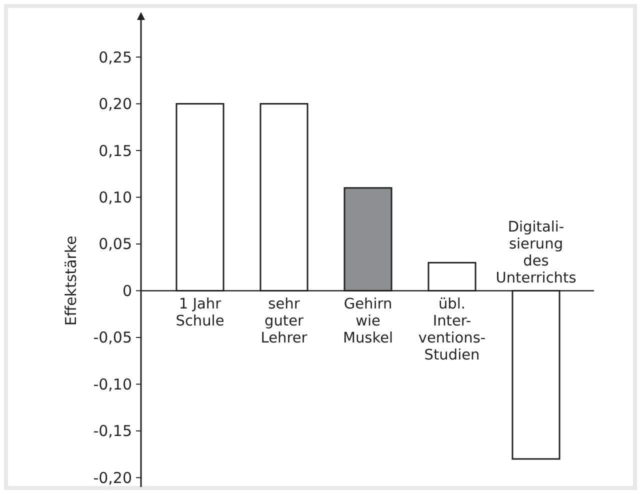  Describe the element at coordinates (115, 104) in the screenshot. I see `y-tick-label: 0,20` at that location.